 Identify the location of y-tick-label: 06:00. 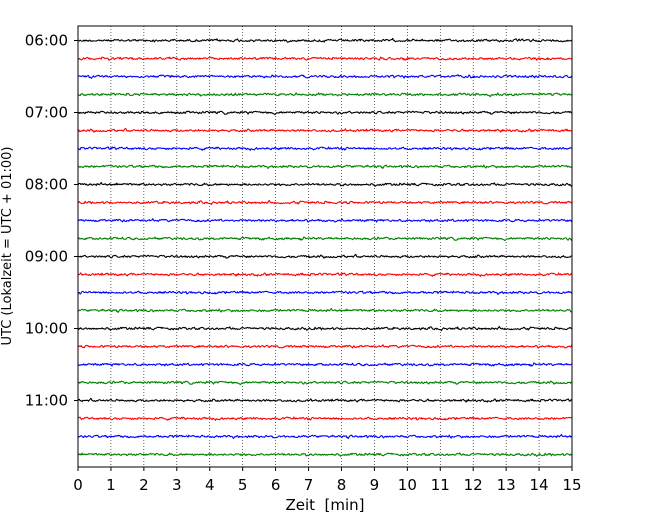
(46, 41).